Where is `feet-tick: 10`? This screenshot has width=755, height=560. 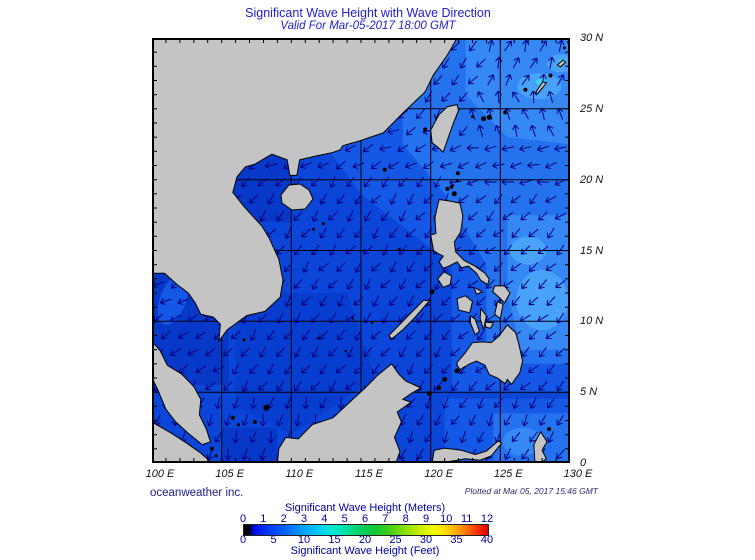
feet-tick: 10 is located at coordinates (304, 540).